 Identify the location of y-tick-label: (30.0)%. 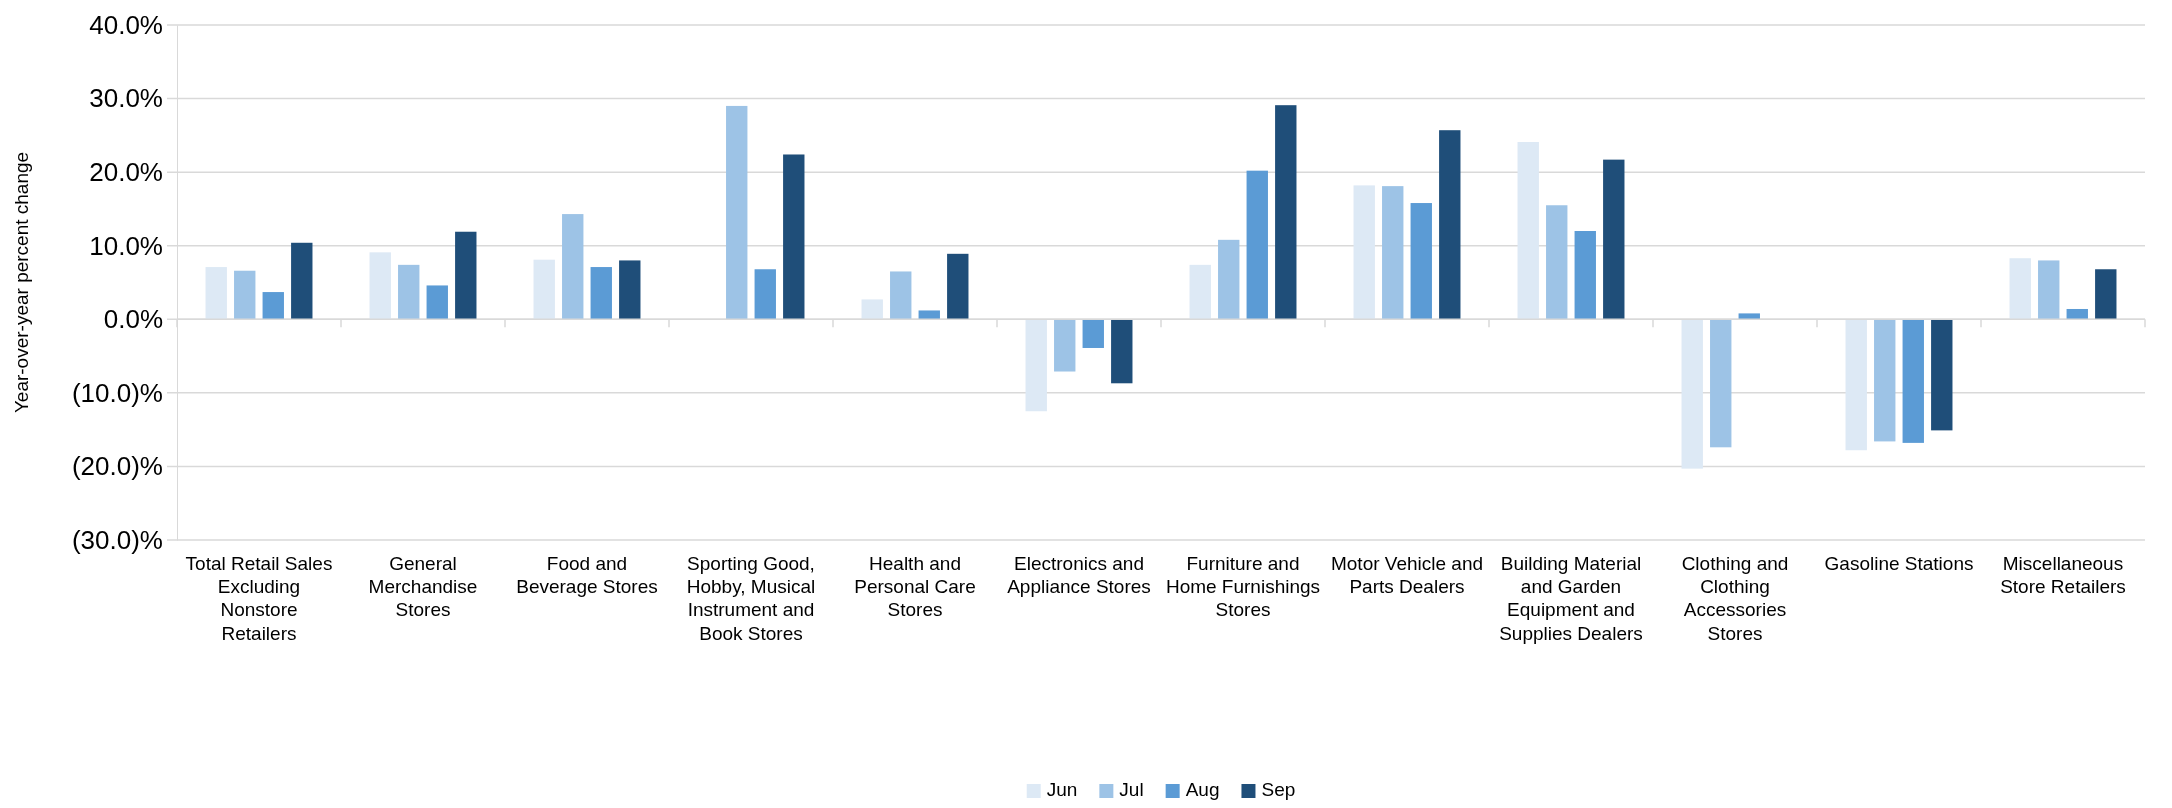
(117, 539).